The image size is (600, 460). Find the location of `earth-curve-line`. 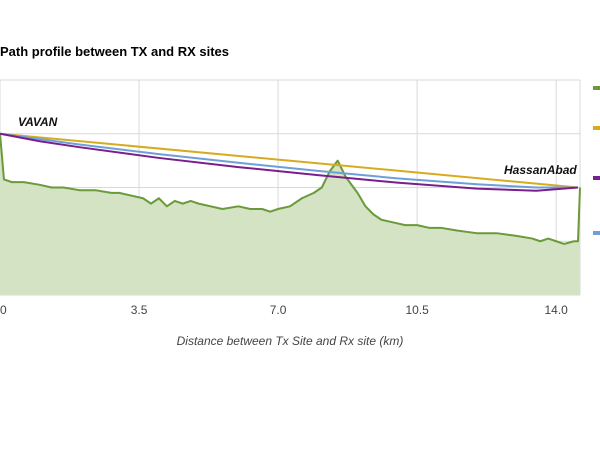

earth-curve-line is located at coordinates (289, 162).